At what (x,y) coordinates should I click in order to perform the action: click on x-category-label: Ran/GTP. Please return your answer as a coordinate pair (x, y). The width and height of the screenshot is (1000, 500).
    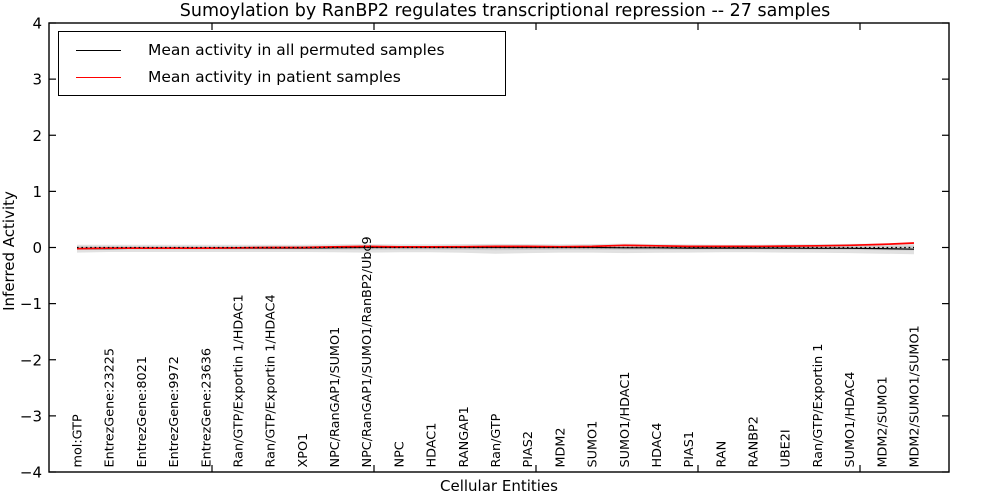
    Looking at the image, I should click on (496, 440).